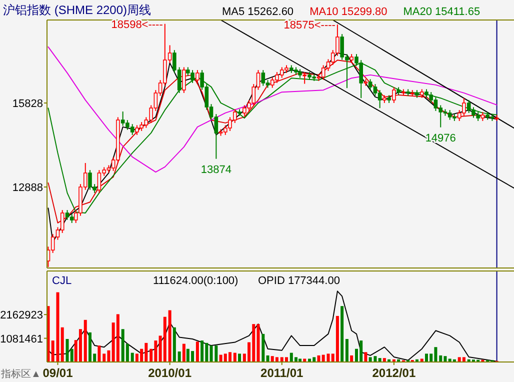  I want to click on y-tick-label: 12888, so click(27, 188).